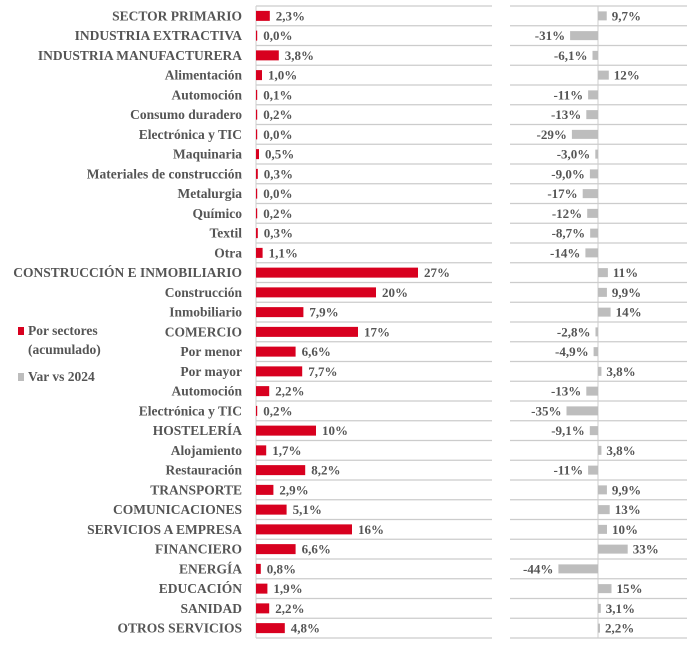 The width and height of the screenshot is (693, 647). I want to click on category-label: EDUCACIÓN, so click(201, 588).